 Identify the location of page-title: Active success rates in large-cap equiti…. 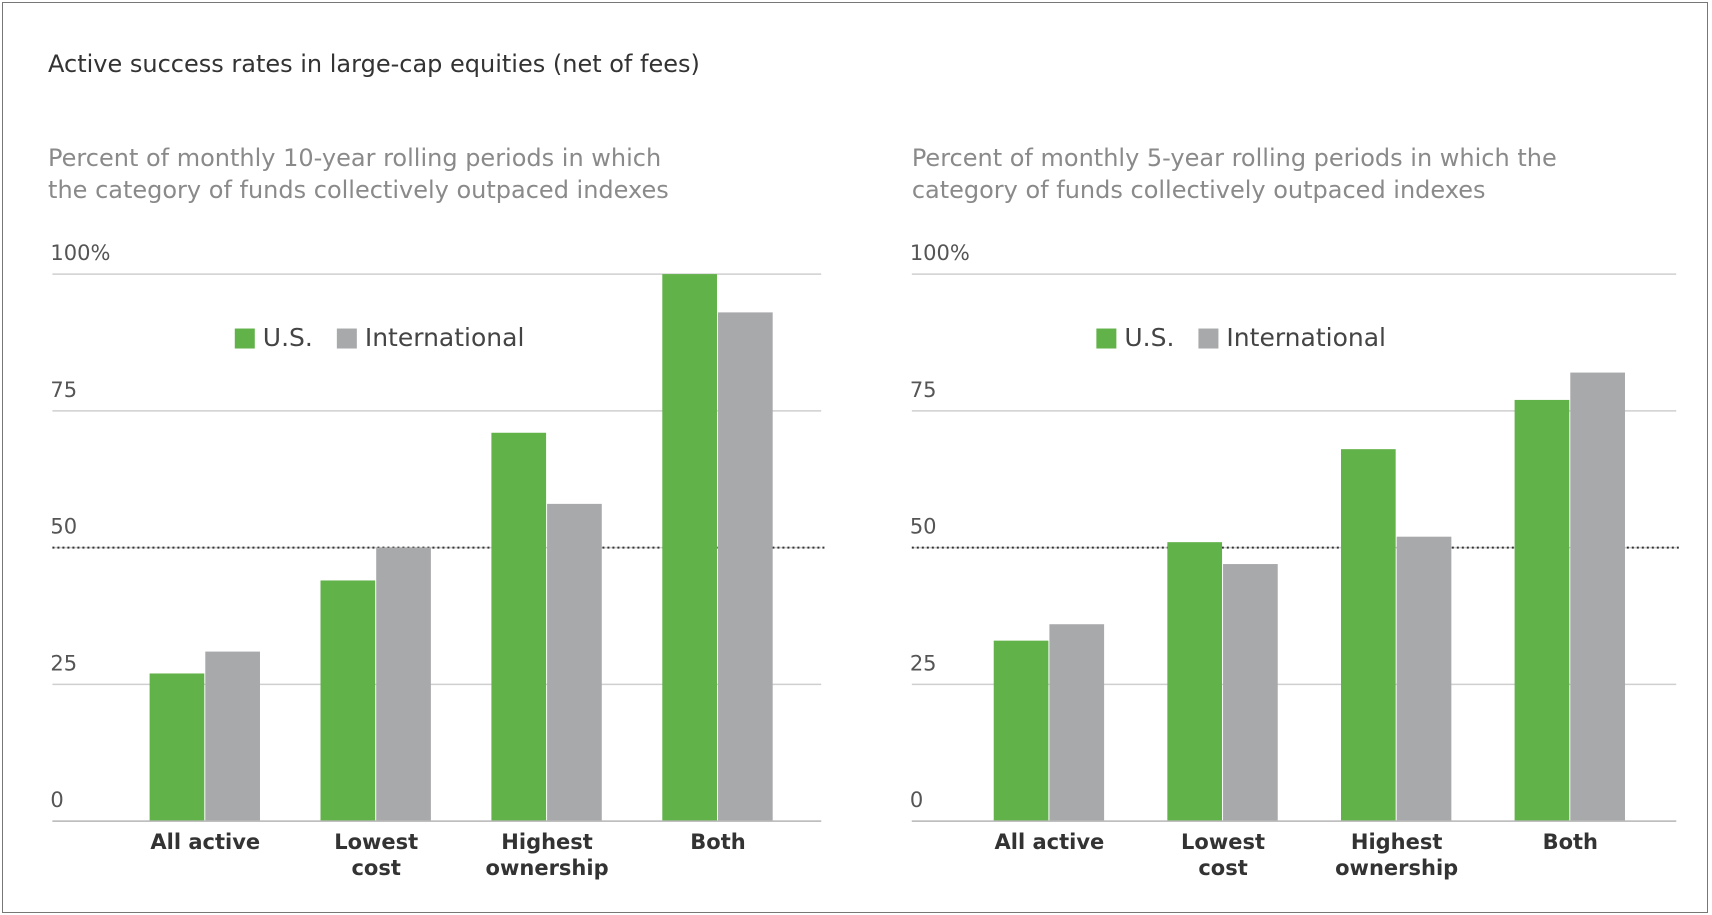
(374, 64).